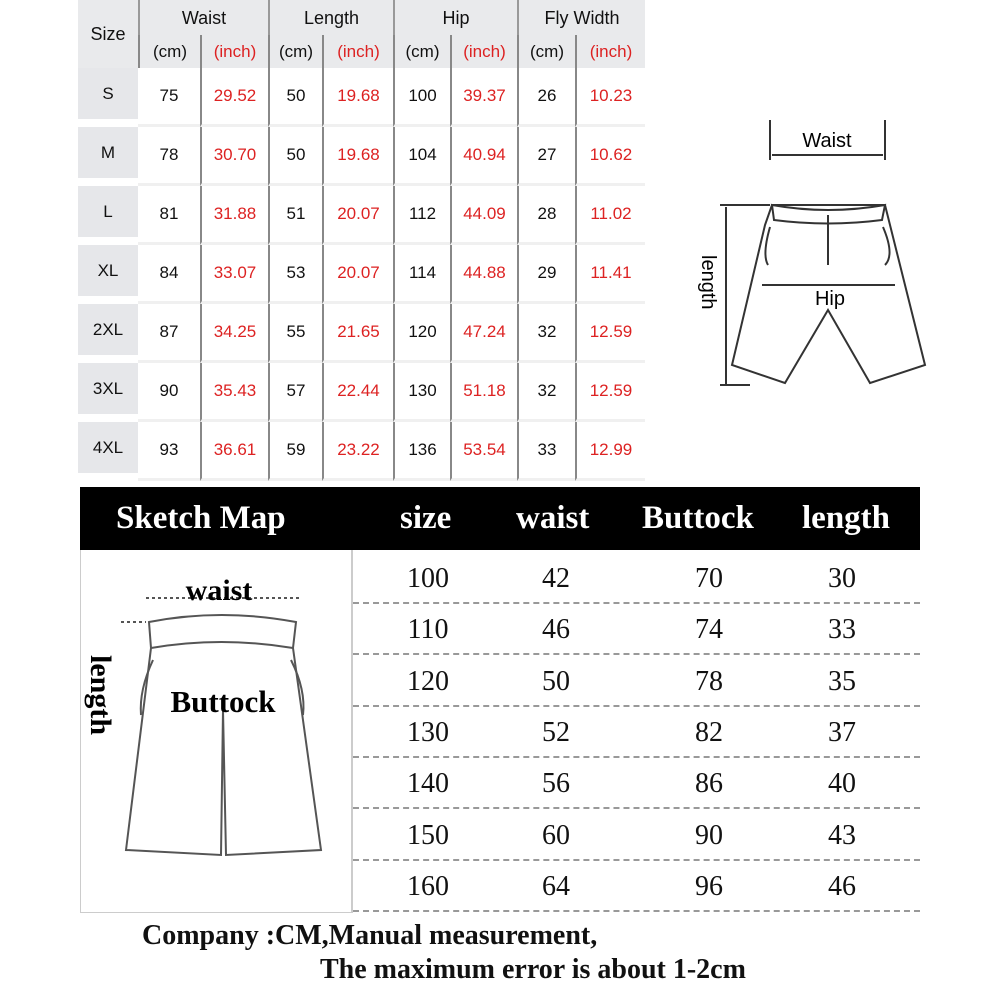 This screenshot has height=1000, width=1000. Describe the element at coordinates (295, 333) in the screenshot. I see `value-cell: 55` at that location.